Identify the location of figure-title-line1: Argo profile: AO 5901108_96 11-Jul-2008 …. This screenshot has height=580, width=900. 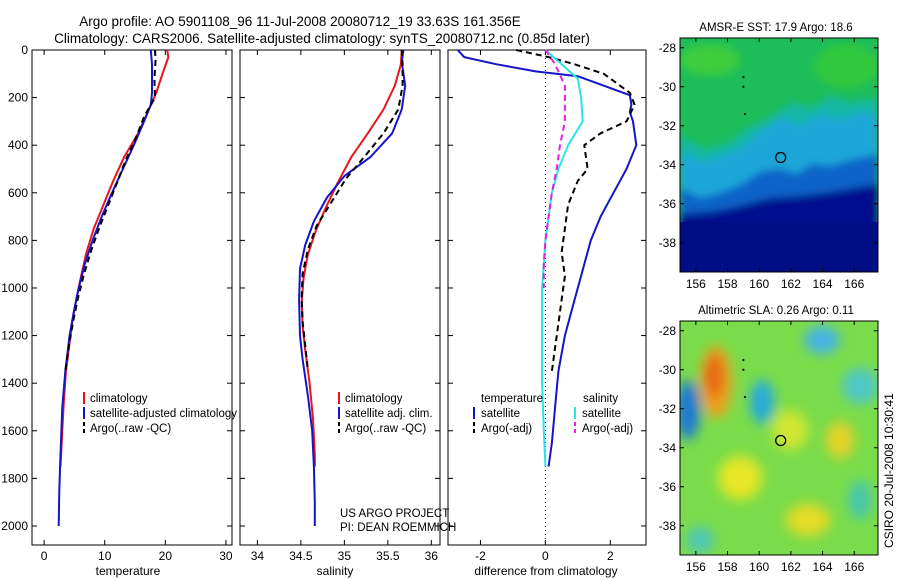
(300, 21).